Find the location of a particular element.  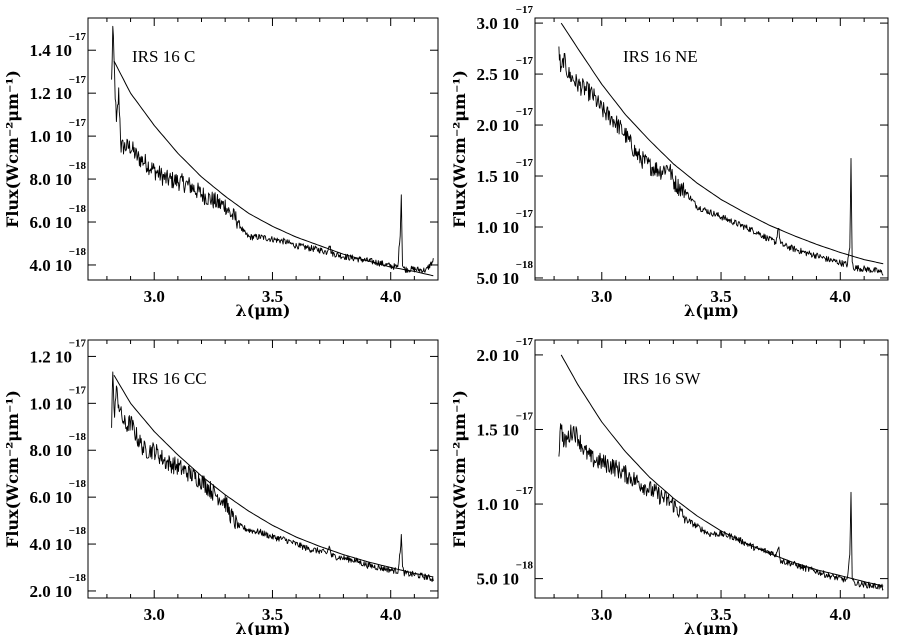

y-tick-label: 1.4 10 is located at coordinates (51, 50).